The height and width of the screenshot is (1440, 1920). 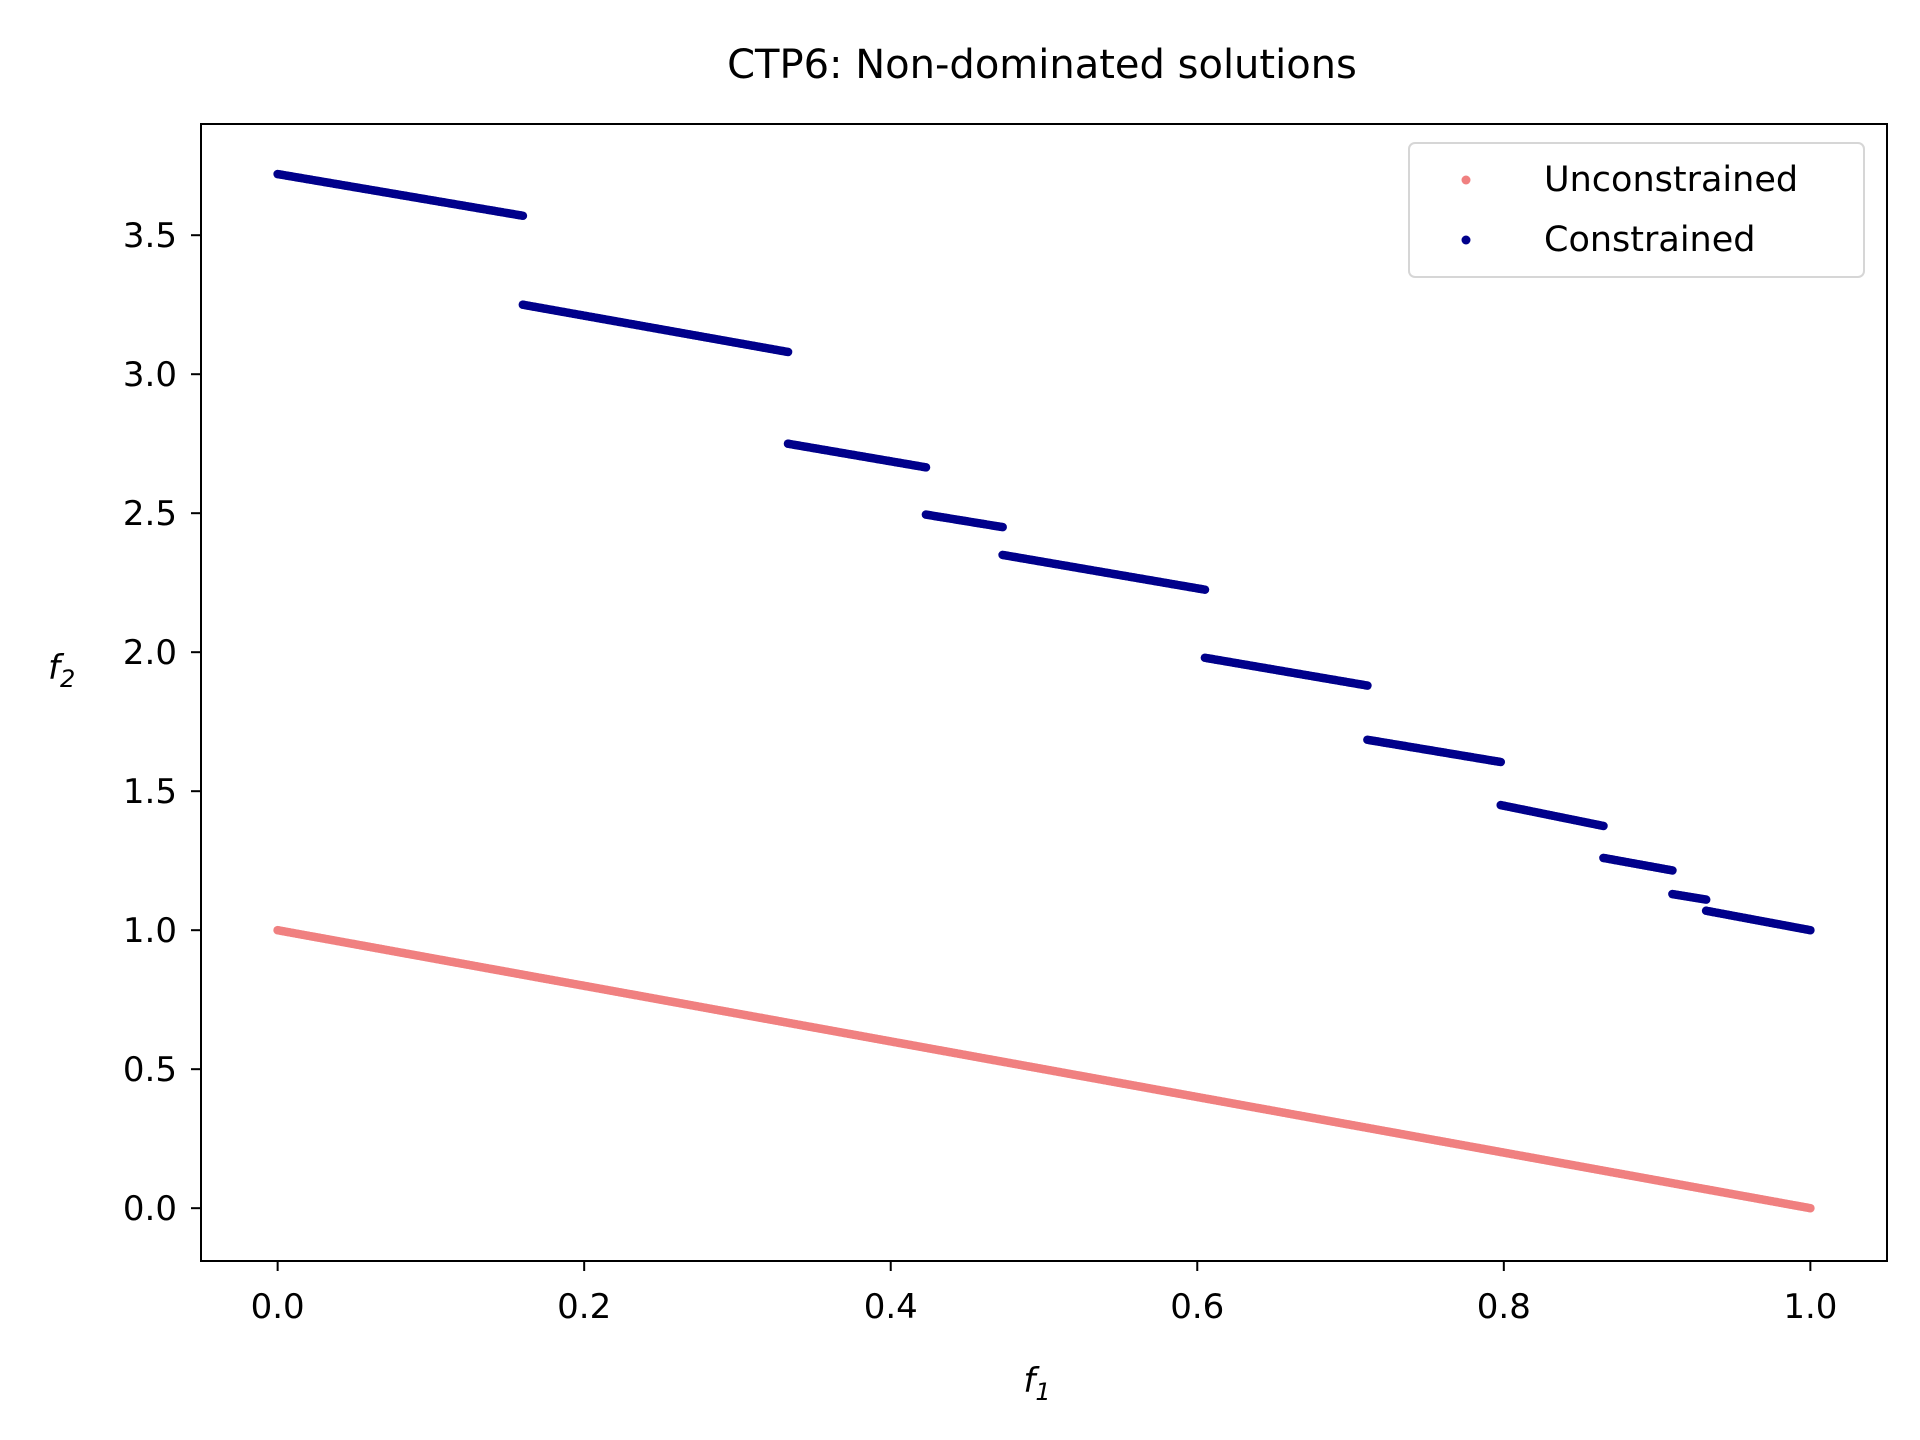 What do you see at coordinates (891, 1307) in the screenshot?
I see `x-tick-label-2: 0.4` at bounding box center [891, 1307].